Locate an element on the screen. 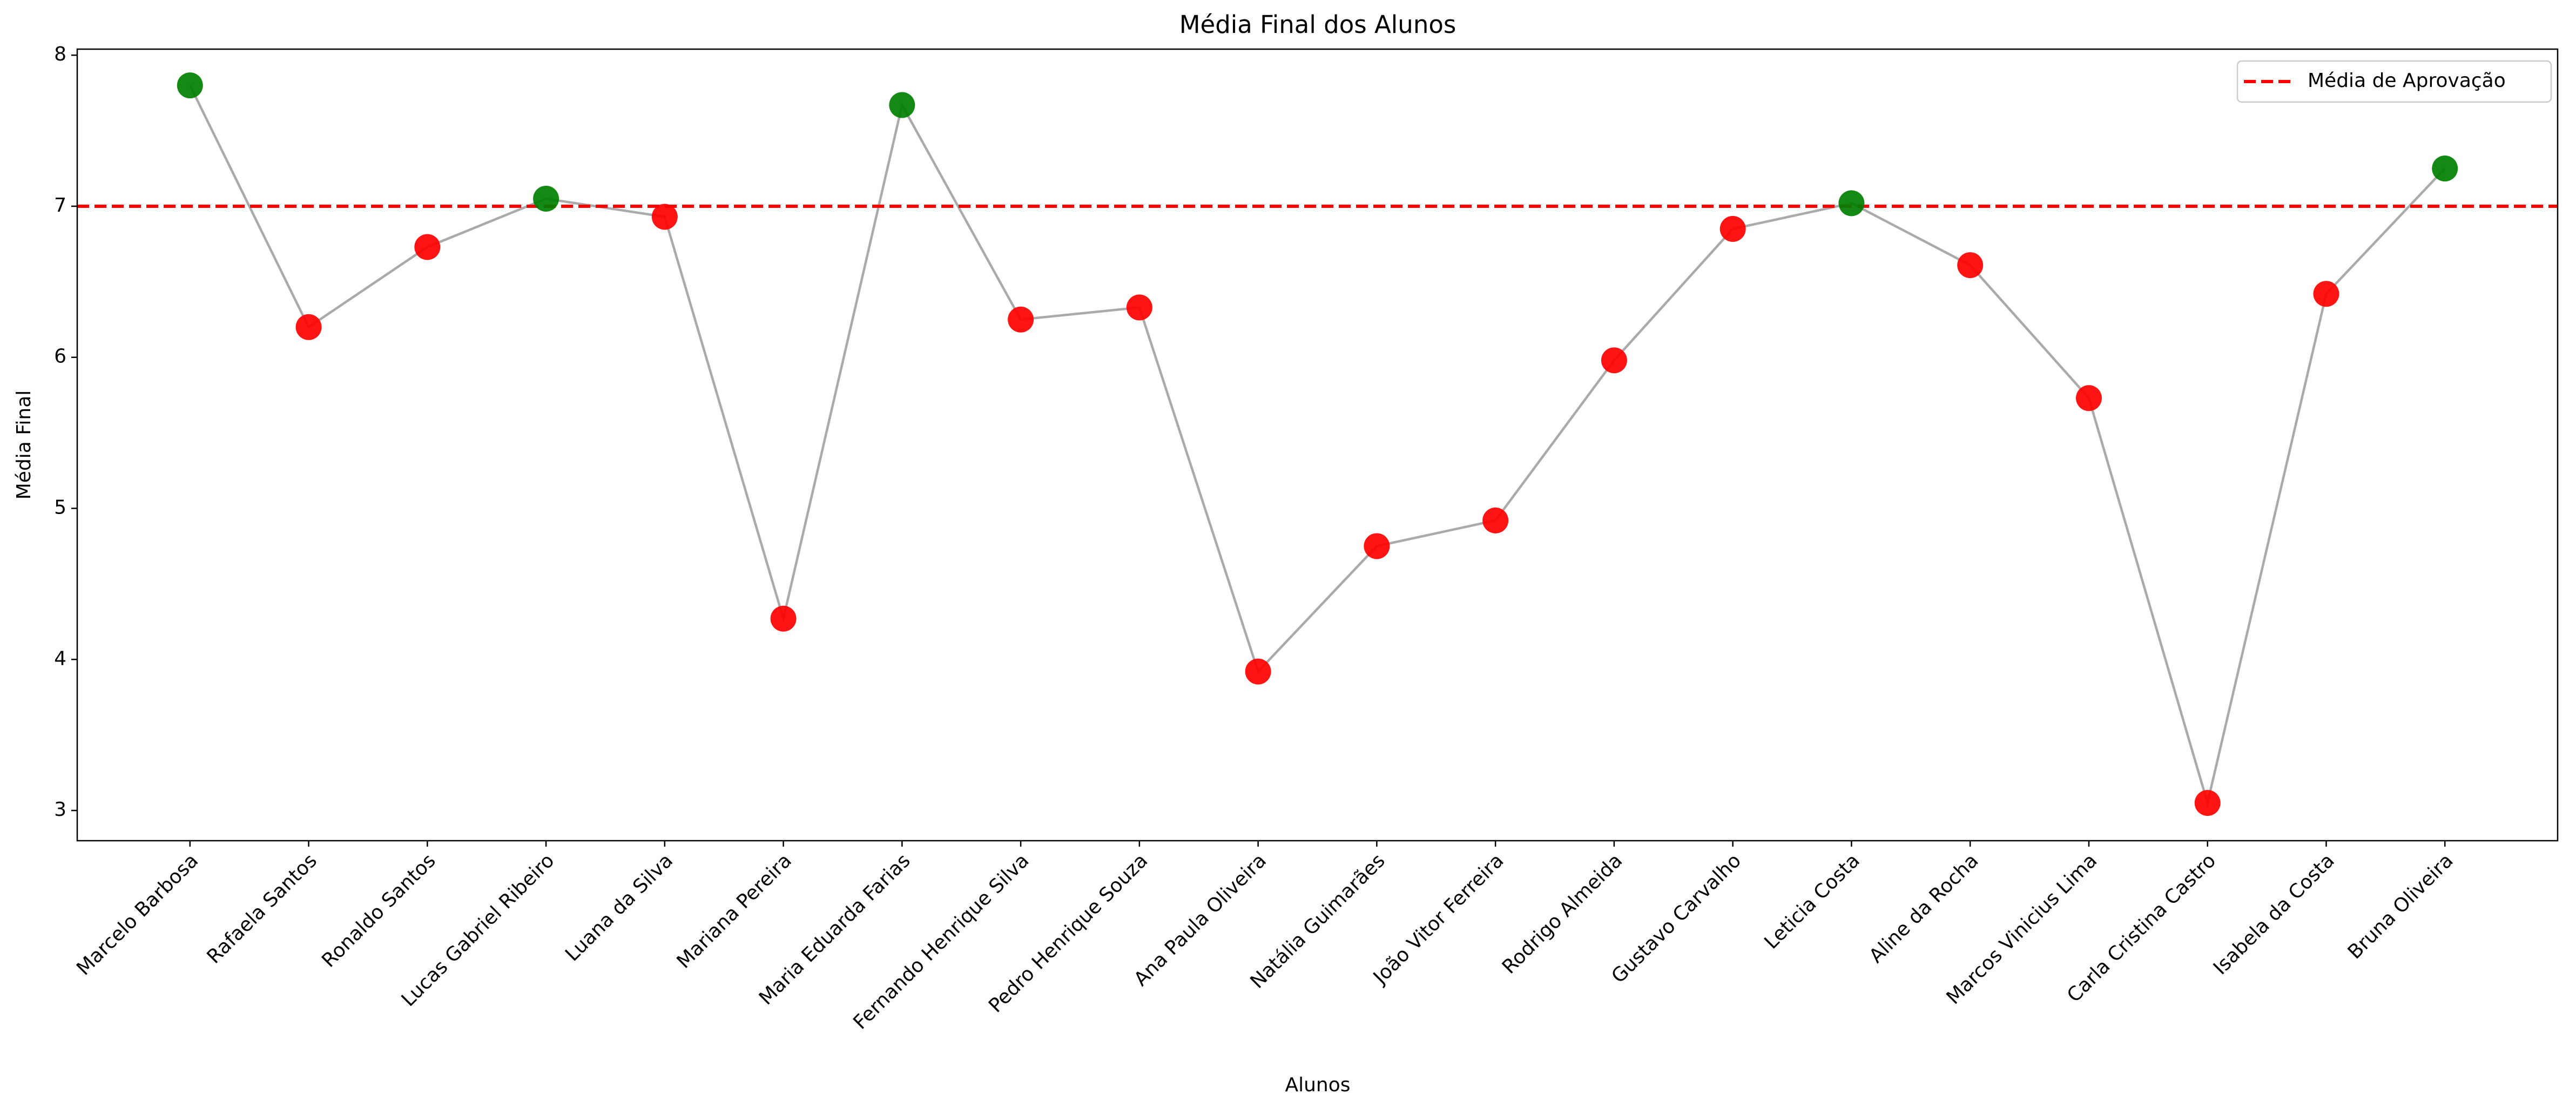 The image size is (2576, 1115). legend-box is located at coordinates (2394, 81).